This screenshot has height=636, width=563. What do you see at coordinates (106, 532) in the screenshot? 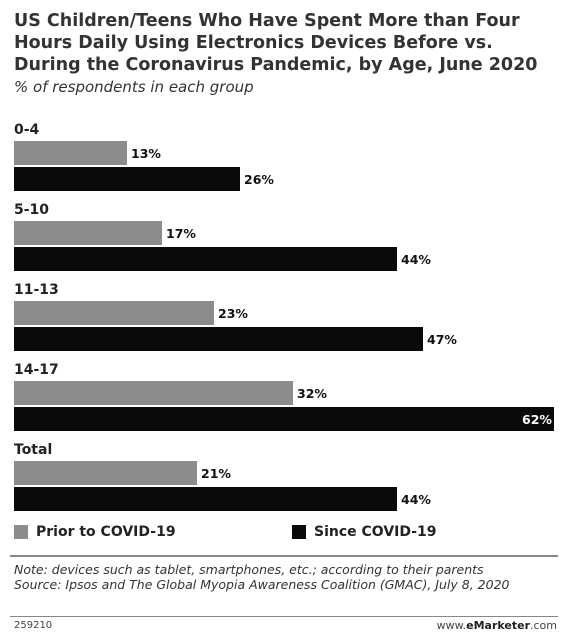
I see `legend-label-prior: Prior to COVID-19` at bounding box center [106, 532].